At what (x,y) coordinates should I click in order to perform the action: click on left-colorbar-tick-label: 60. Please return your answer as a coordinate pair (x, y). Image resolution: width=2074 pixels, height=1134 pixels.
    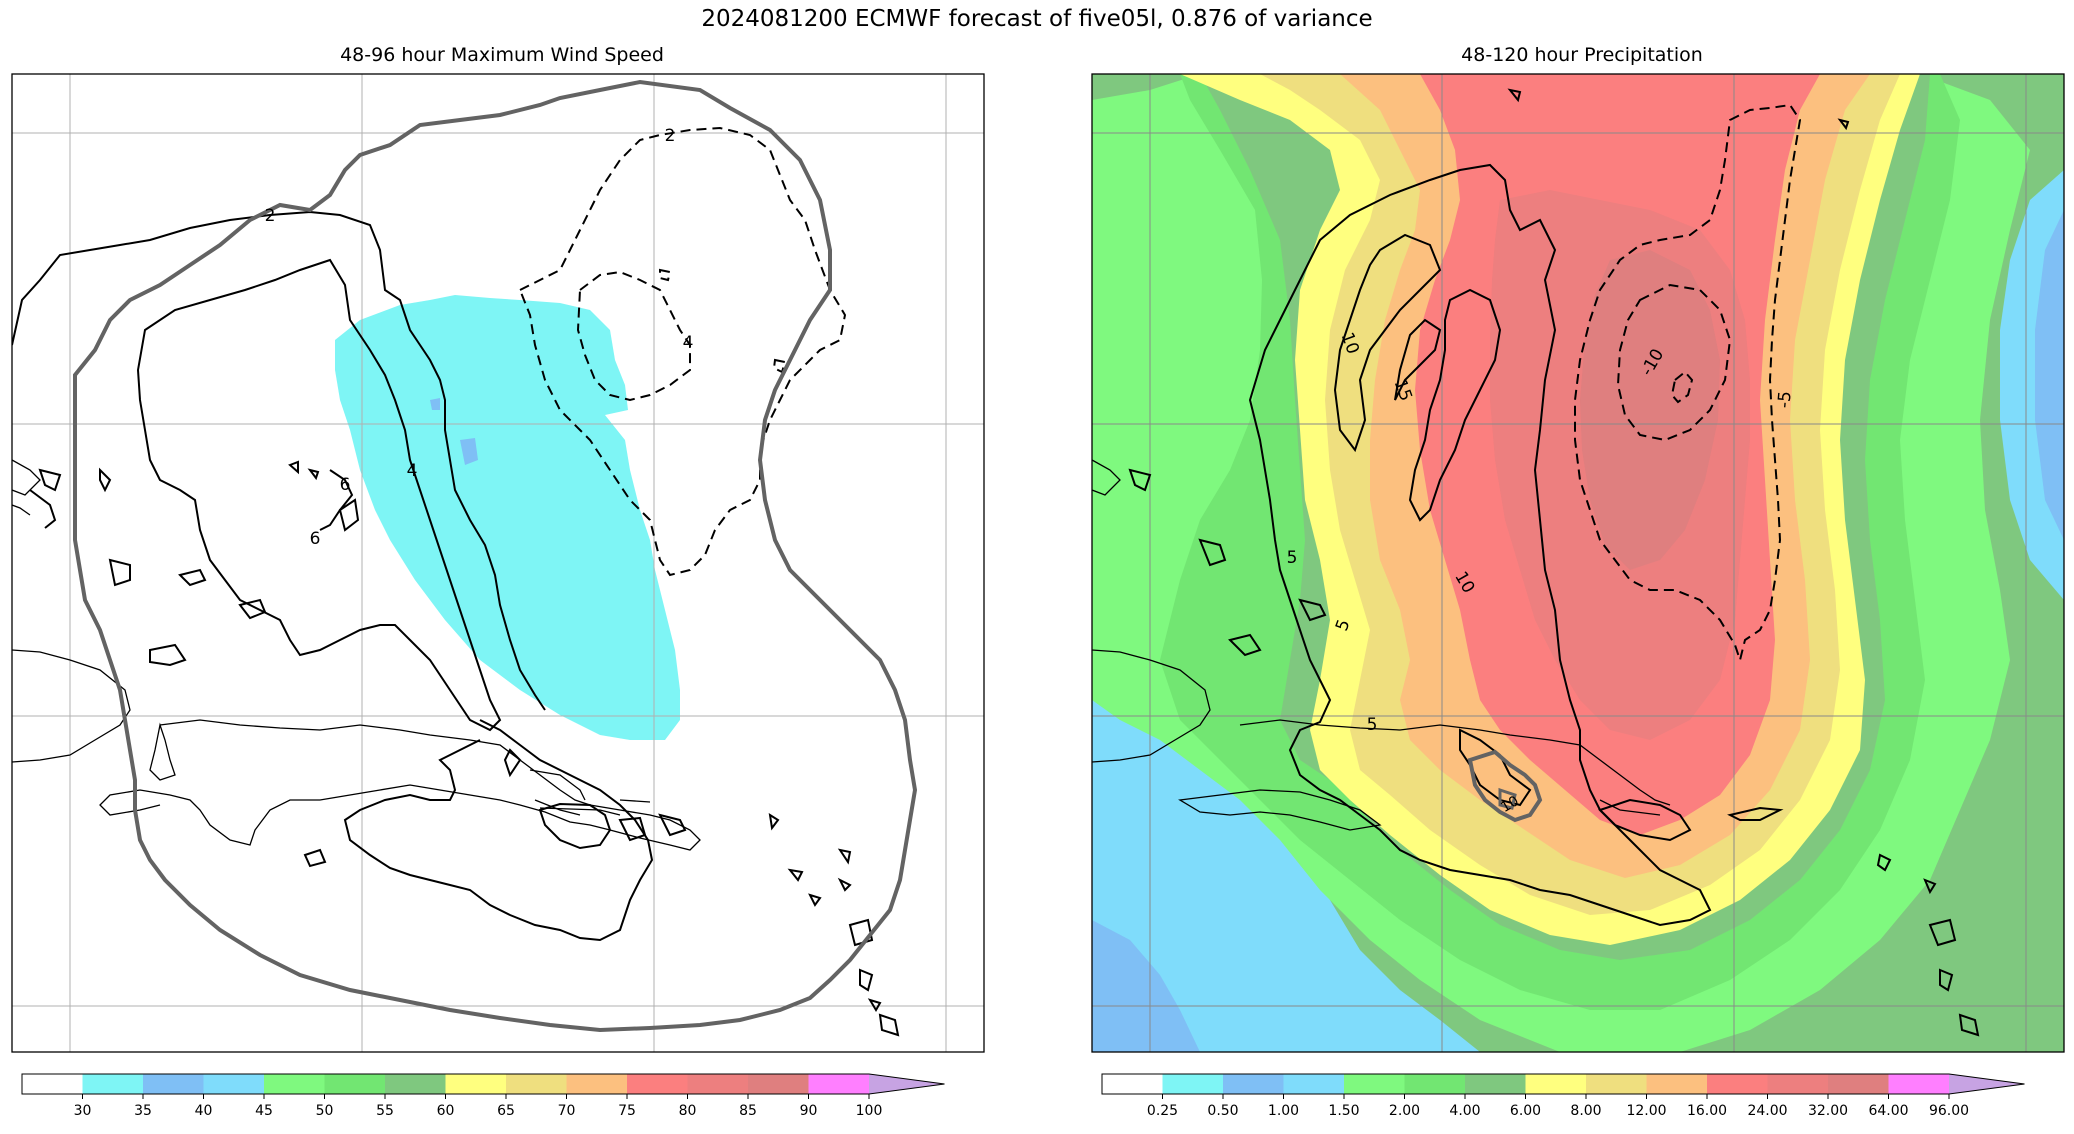
    Looking at the image, I should click on (446, 1111).